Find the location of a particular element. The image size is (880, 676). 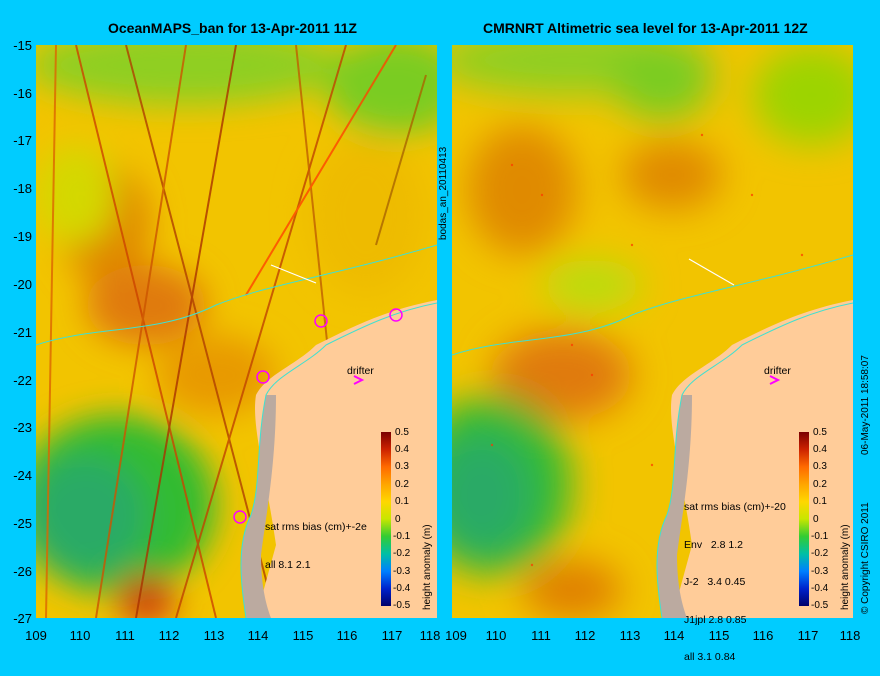

right-drifter-label: drifter is located at coordinates (777, 371).